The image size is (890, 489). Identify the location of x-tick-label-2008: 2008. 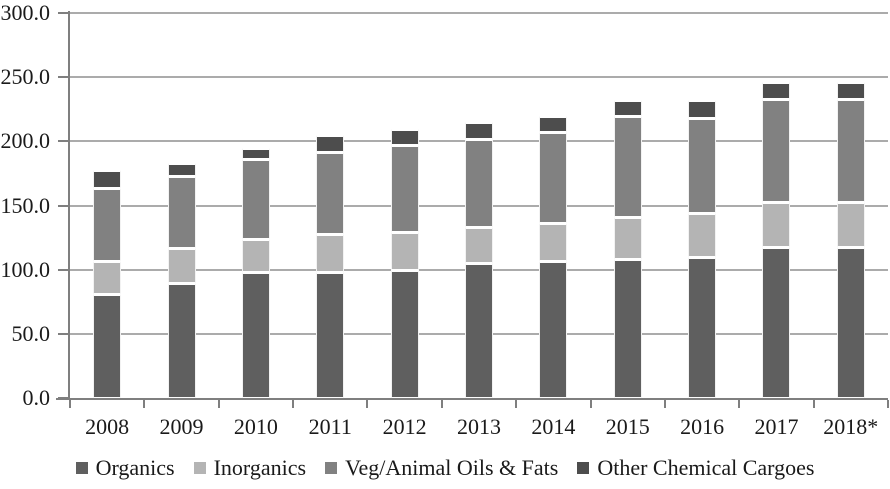
(107, 426).